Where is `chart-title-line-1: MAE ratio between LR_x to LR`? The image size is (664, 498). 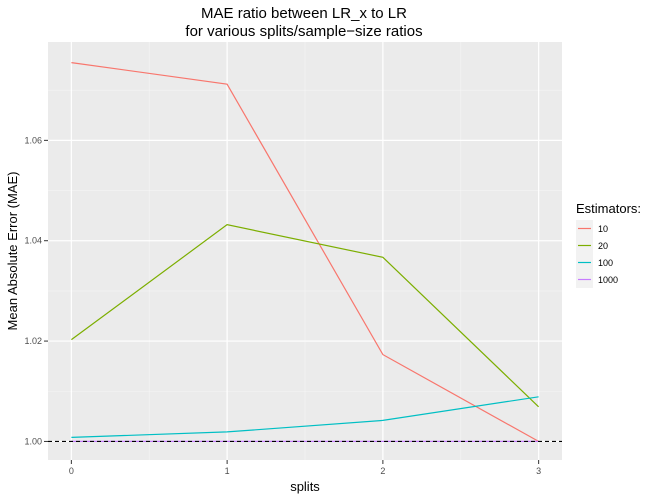 chart-title-line-1: MAE ratio between LR_x to LR is located at coordinates (304, 13).